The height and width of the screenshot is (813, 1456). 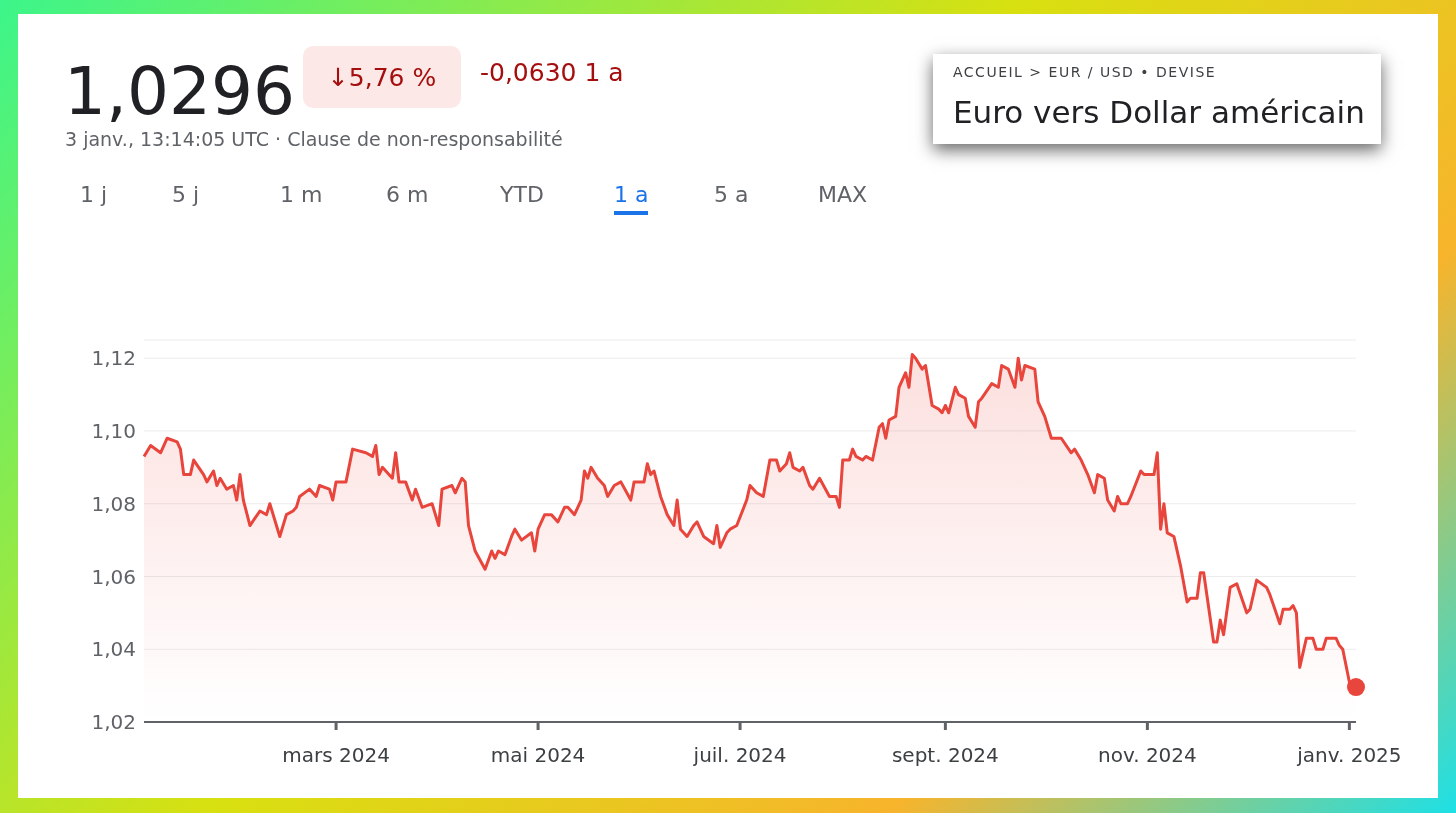 I want to click on text: 1 j, so click(x=94, y=195).